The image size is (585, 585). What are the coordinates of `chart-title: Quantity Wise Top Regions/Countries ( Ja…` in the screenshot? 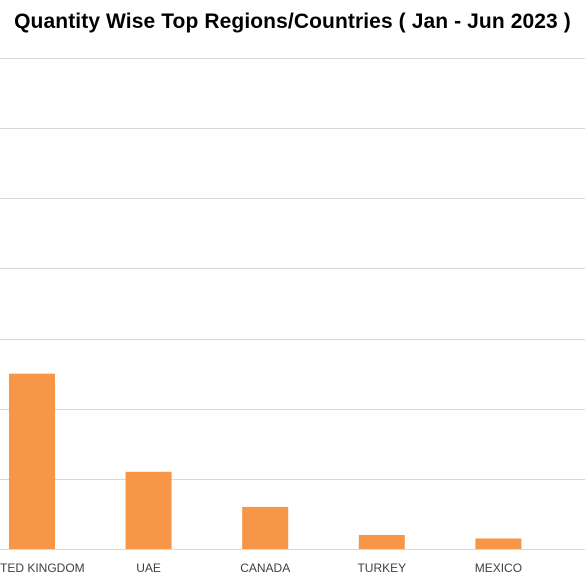 It's located at (292, 21).